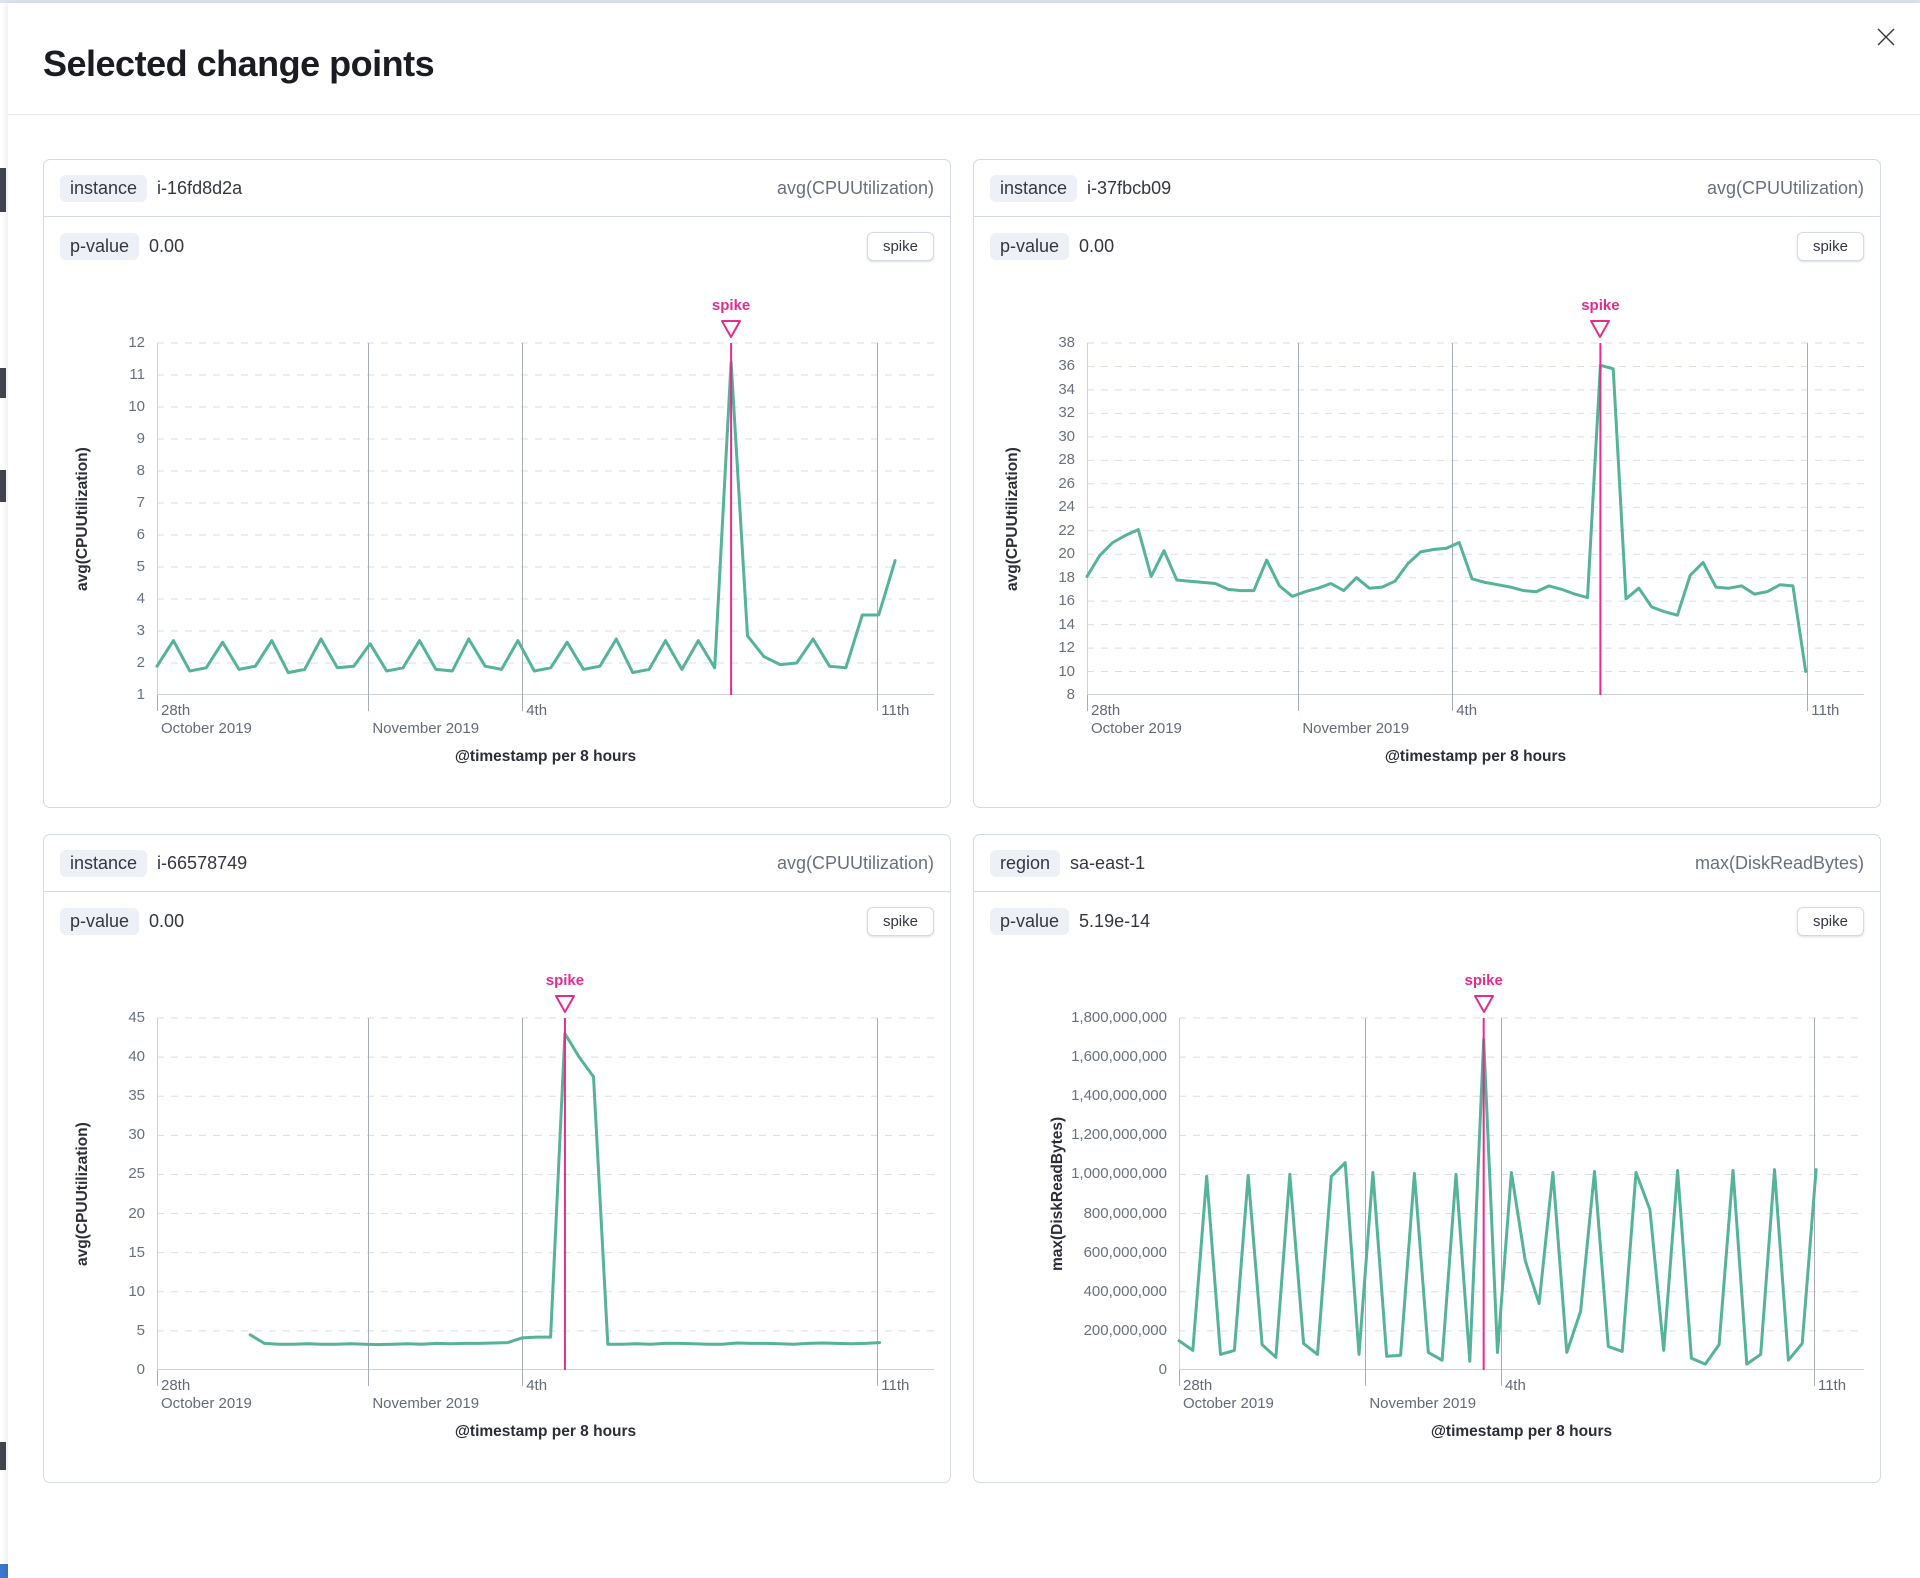 Image resolution: width=1920 pixels, height=1578 pixels. I want to click on y-tick-label: 18, so click(1066, 577).